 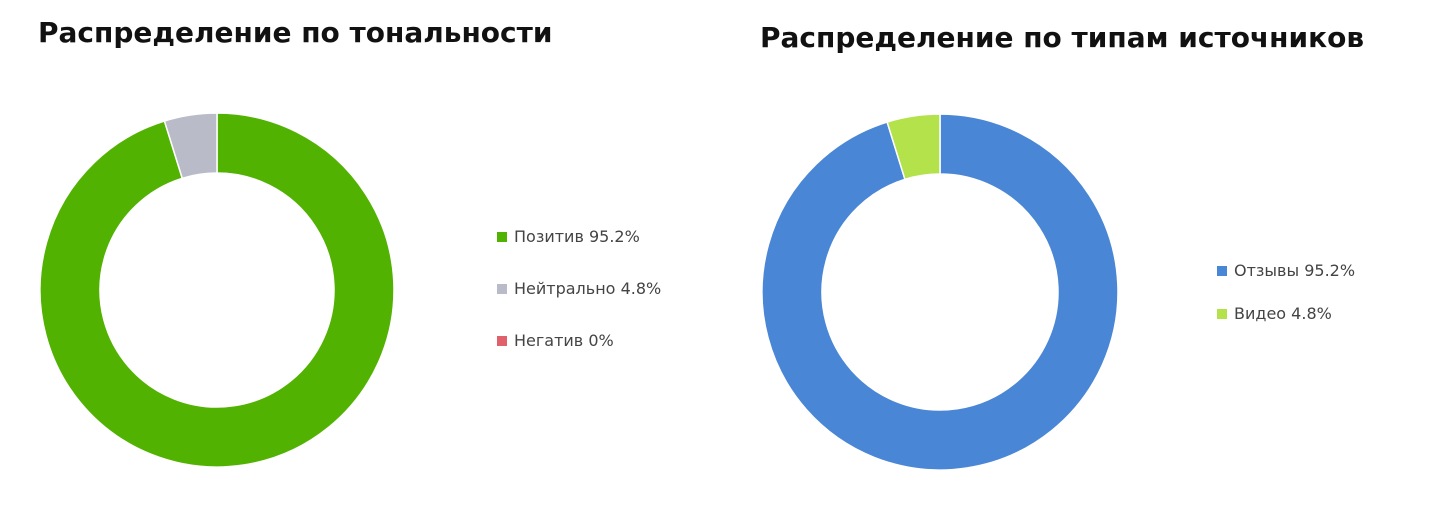 I want to click on legend-name: Негатив, so click(x=548, y=340).